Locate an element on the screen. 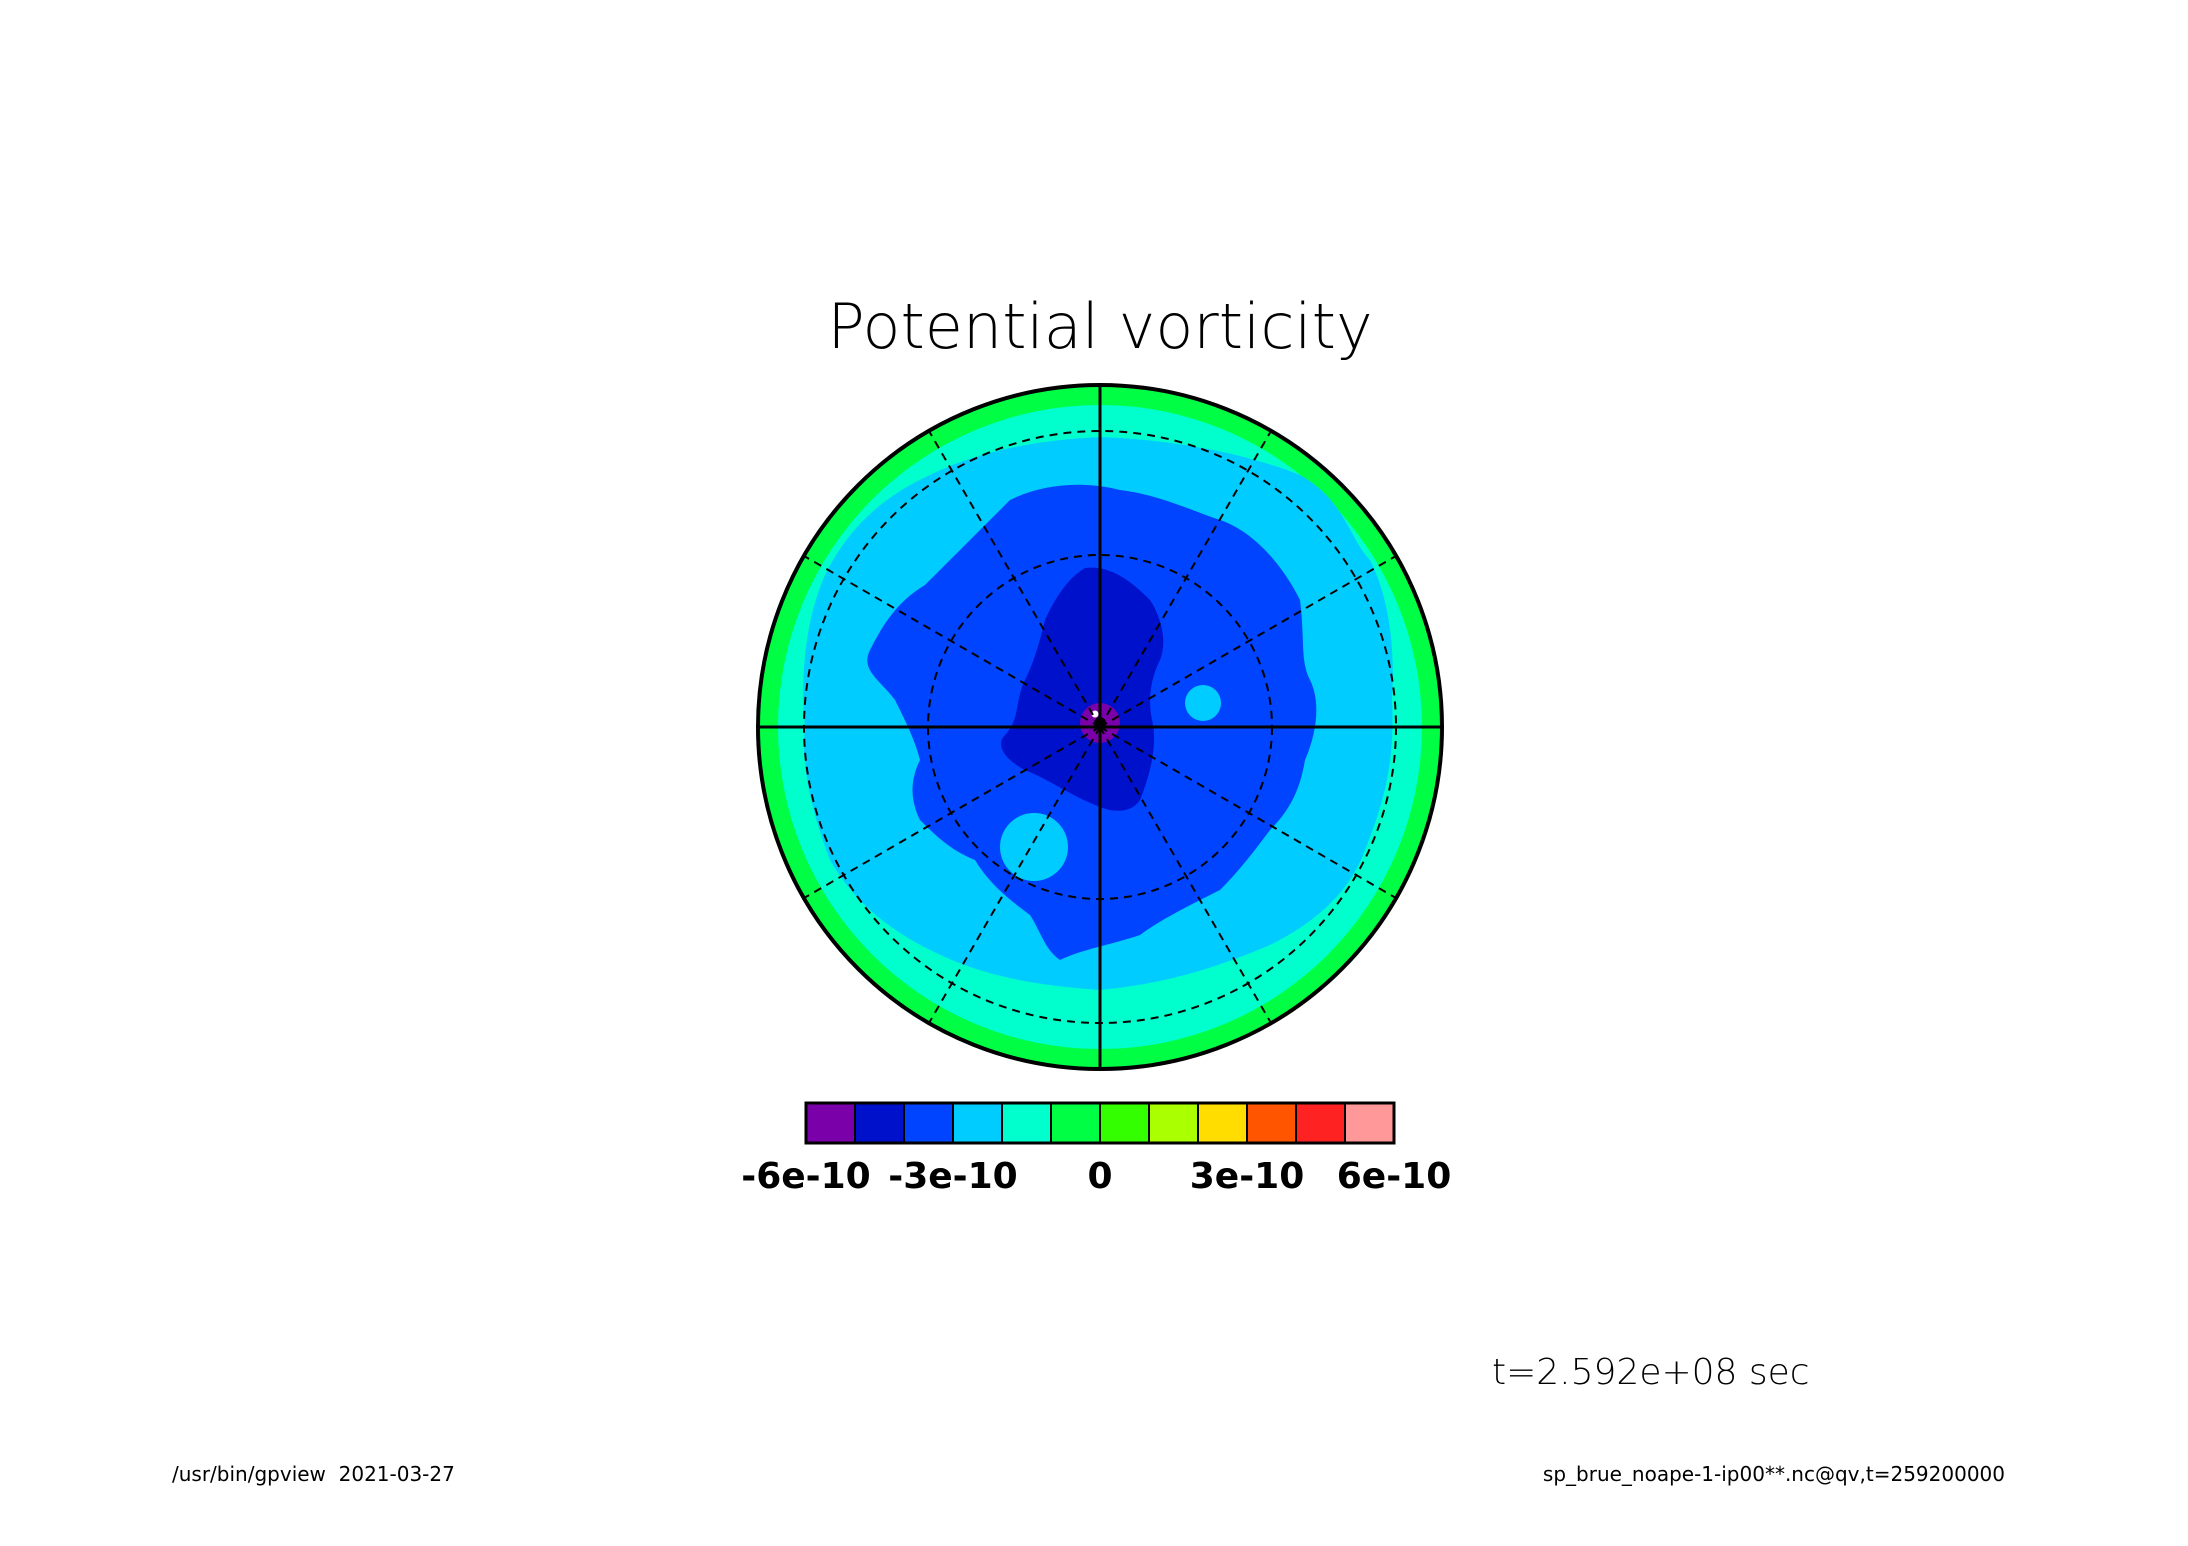 This screenshot has width=2188, height=1546. colorbar: -6e-10 -3e-10 0 3e-10 6e-10 is located at coordinates (1096, 1149).